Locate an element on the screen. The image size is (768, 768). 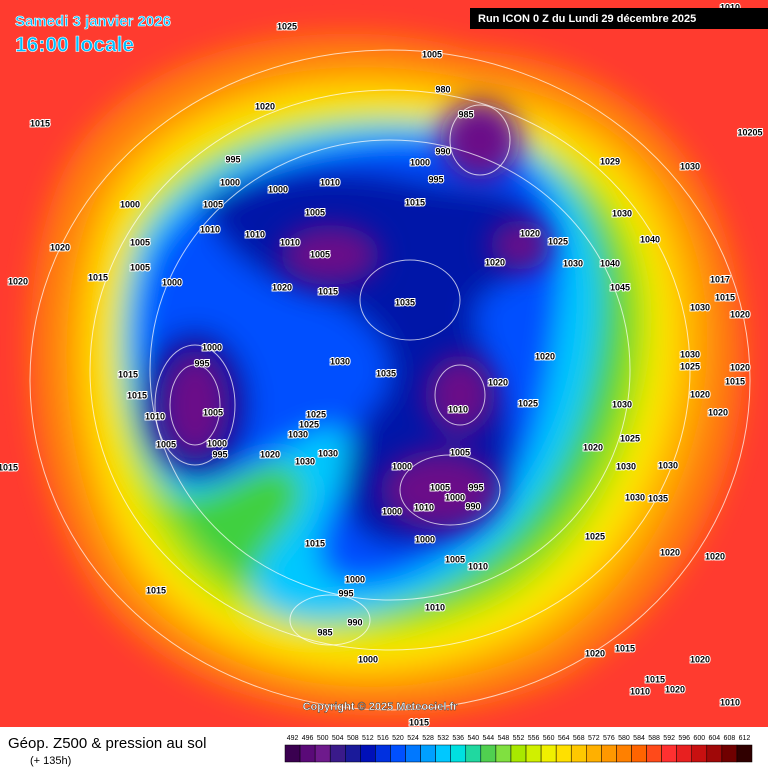
isobar-label: 980 is located at coordinates (442, 89).